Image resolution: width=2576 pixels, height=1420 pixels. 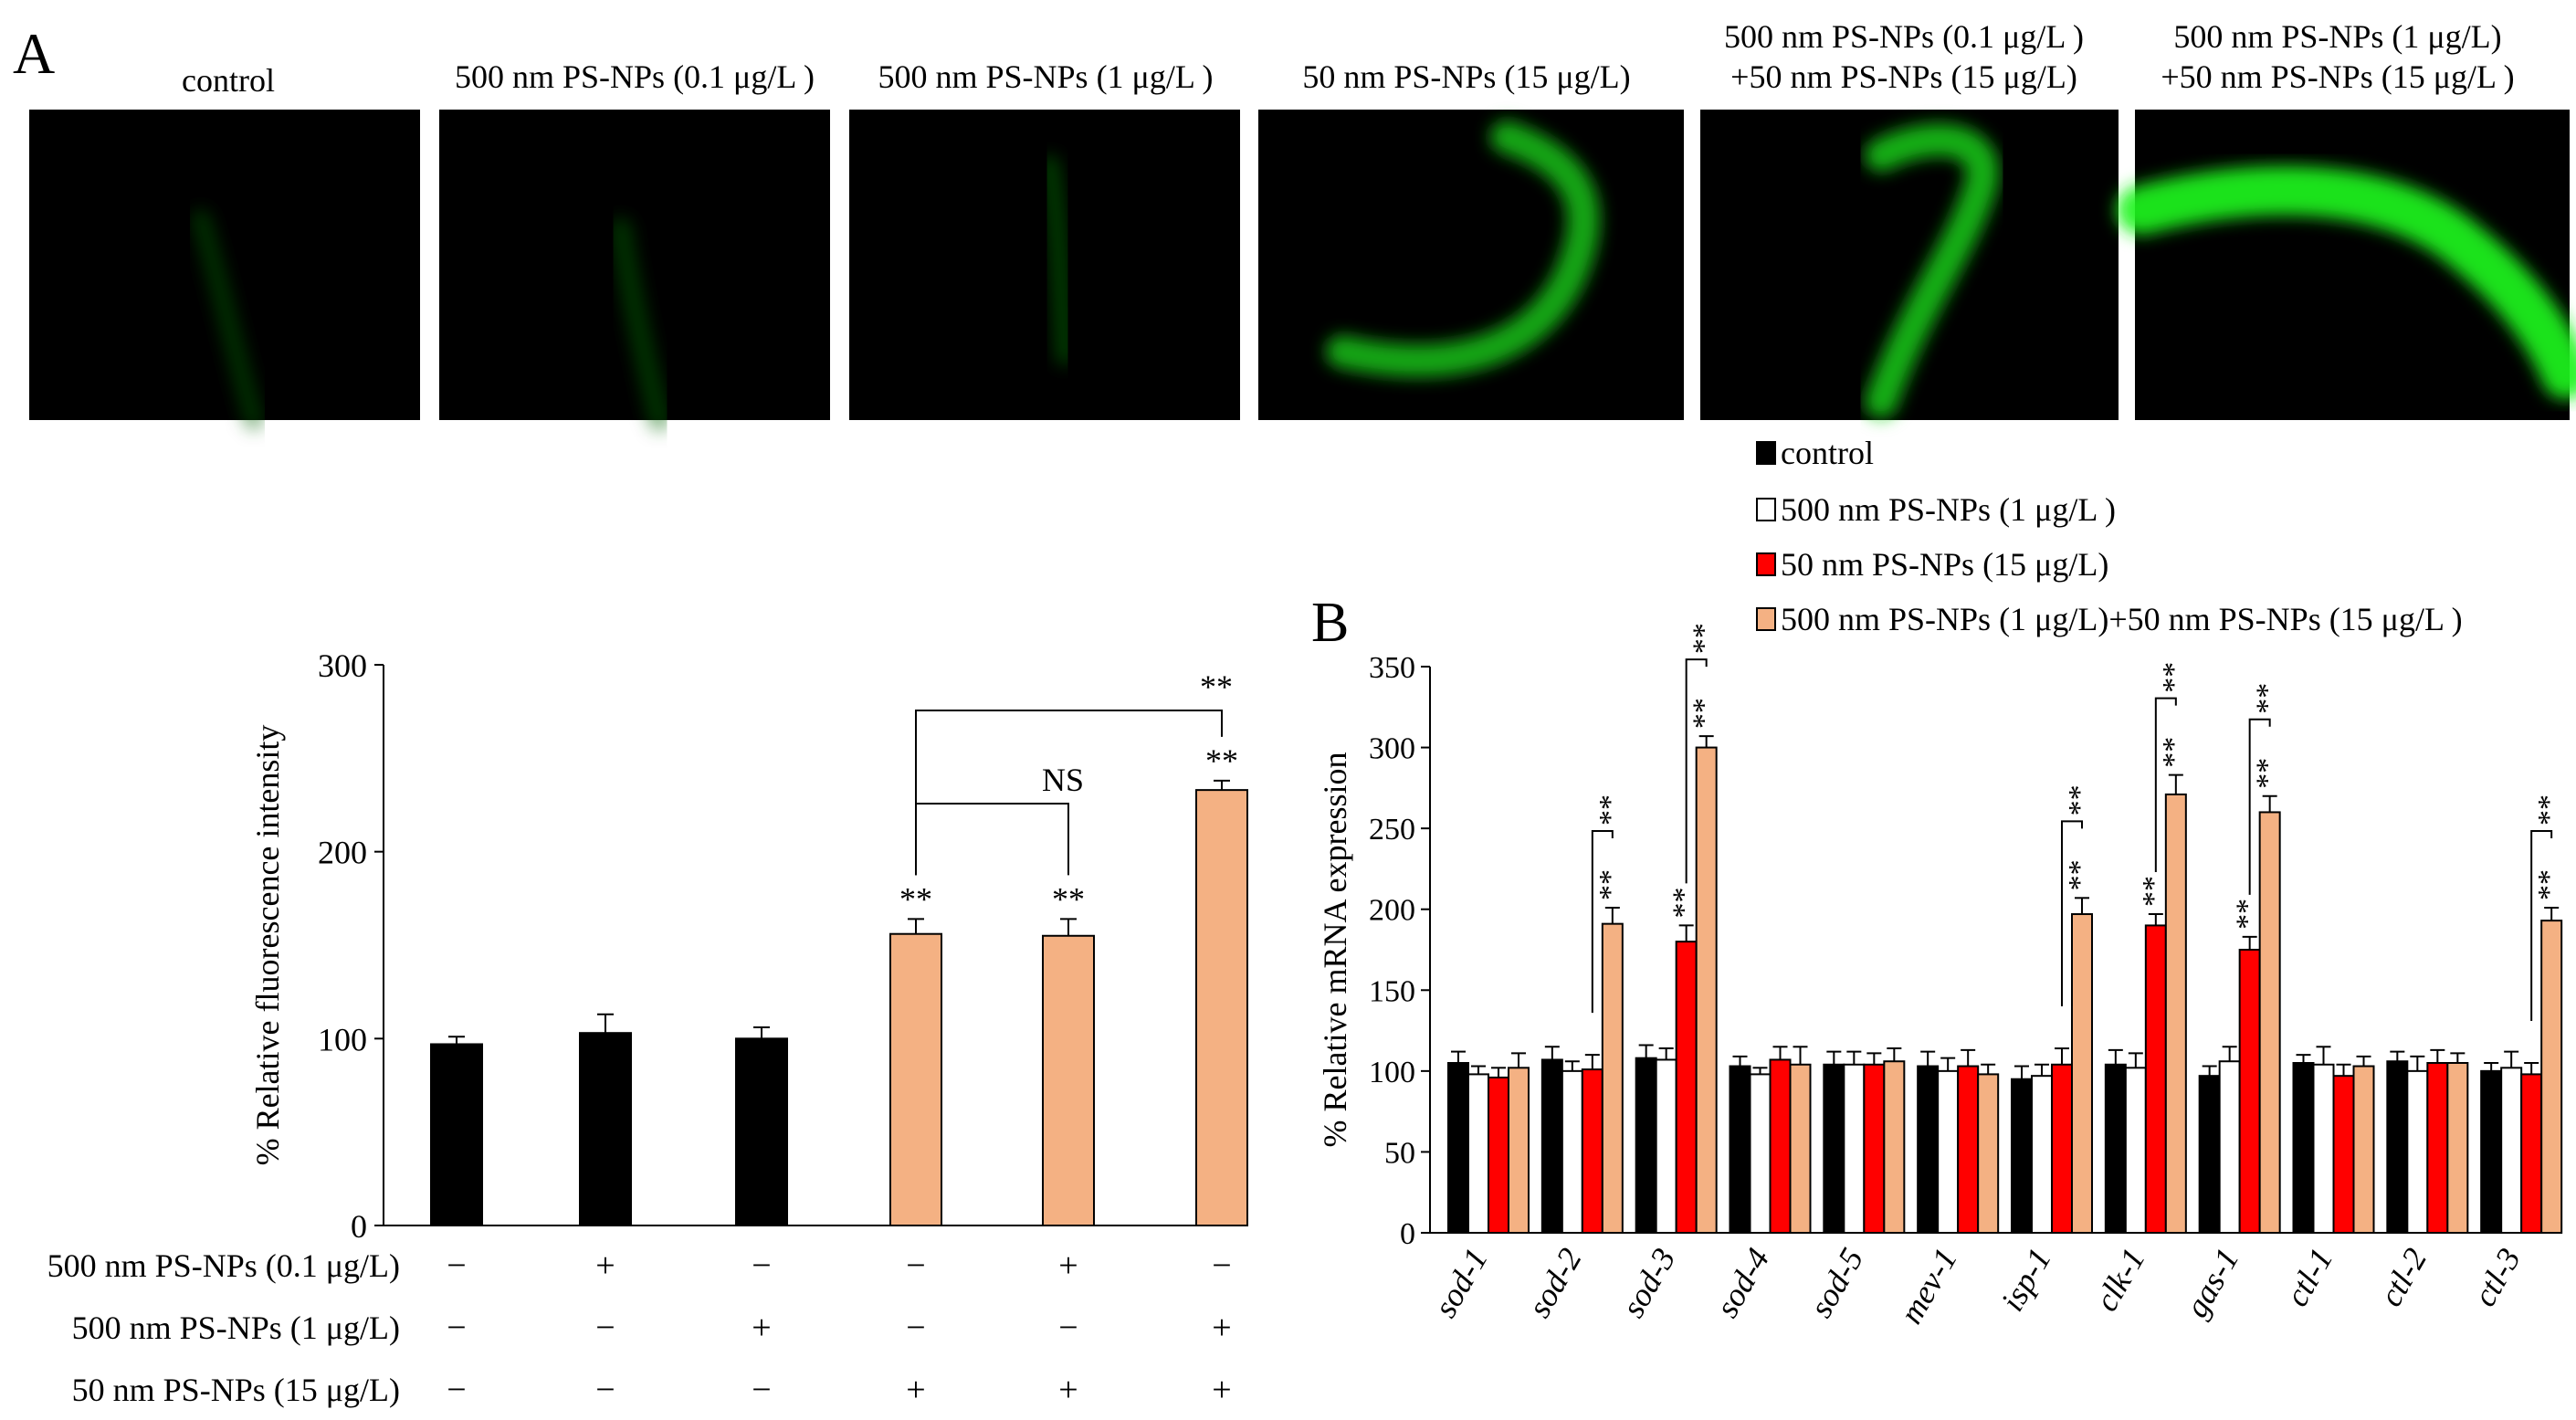 I want to click on micrograph-500nm-1: 500 nm PS-NPs (1 μg/L ), so click(x=1044, y=239).